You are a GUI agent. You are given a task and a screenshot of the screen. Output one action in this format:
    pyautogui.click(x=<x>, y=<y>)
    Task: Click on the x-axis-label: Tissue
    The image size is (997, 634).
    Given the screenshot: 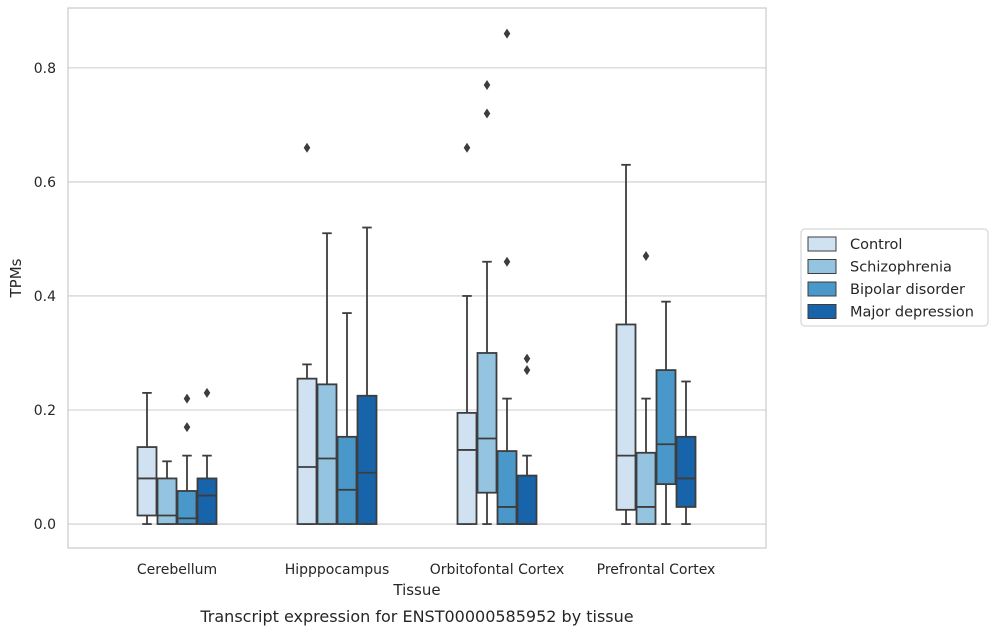 What is the action you would take?
    pyautogui.click(x=416, y=590)
    